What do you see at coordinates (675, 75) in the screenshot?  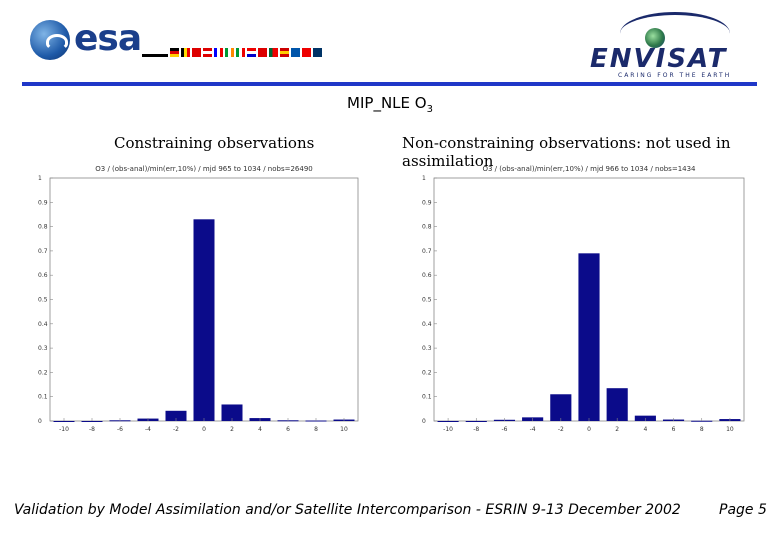 I see `envisat-tagline: CARING FOR THE EARTH` at bounding box center [675, 75].